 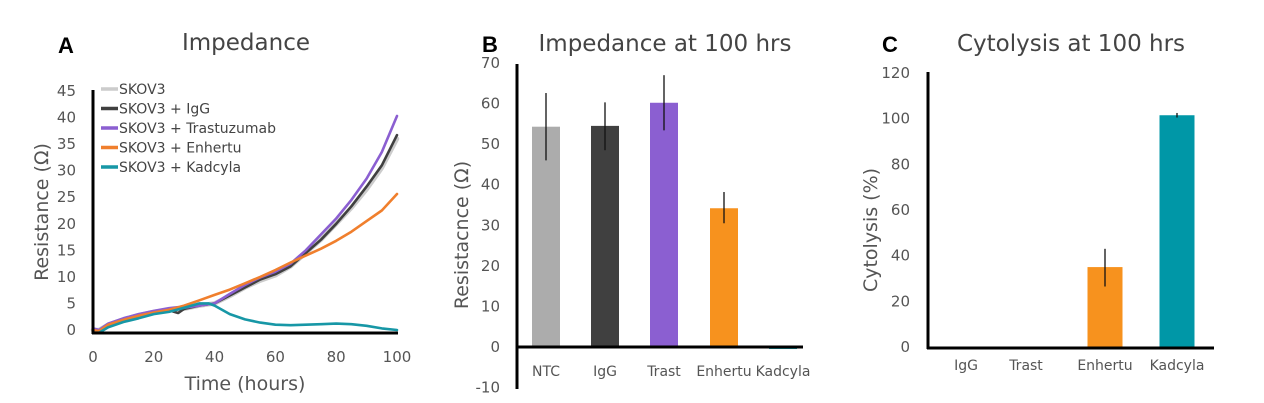 What do you see at coordinates (490, 144) in the screenshot?
I see `chart-b-y-tick-label: 50` at bounding box center [490, 144].